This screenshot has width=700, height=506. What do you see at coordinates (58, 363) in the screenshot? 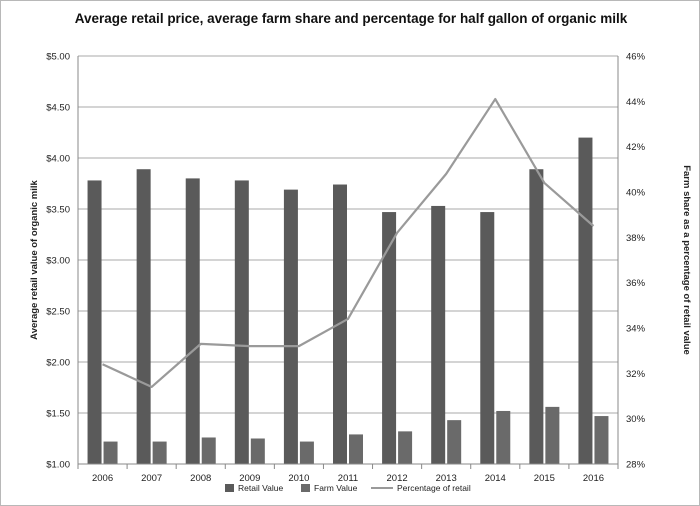
I see `y-tick-label: $2.00` at bounding box center [58, 363].